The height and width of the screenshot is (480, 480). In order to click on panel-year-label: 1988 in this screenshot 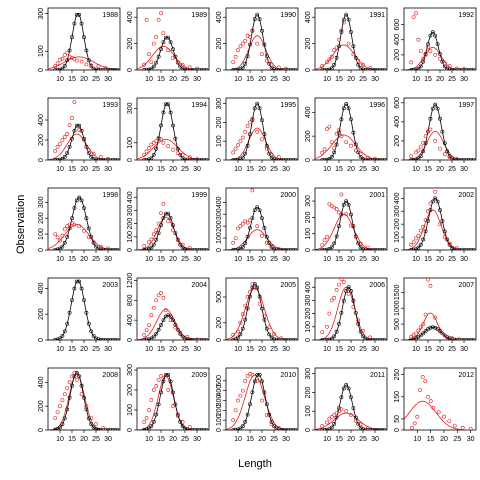, I will do `click(110, 15)`.